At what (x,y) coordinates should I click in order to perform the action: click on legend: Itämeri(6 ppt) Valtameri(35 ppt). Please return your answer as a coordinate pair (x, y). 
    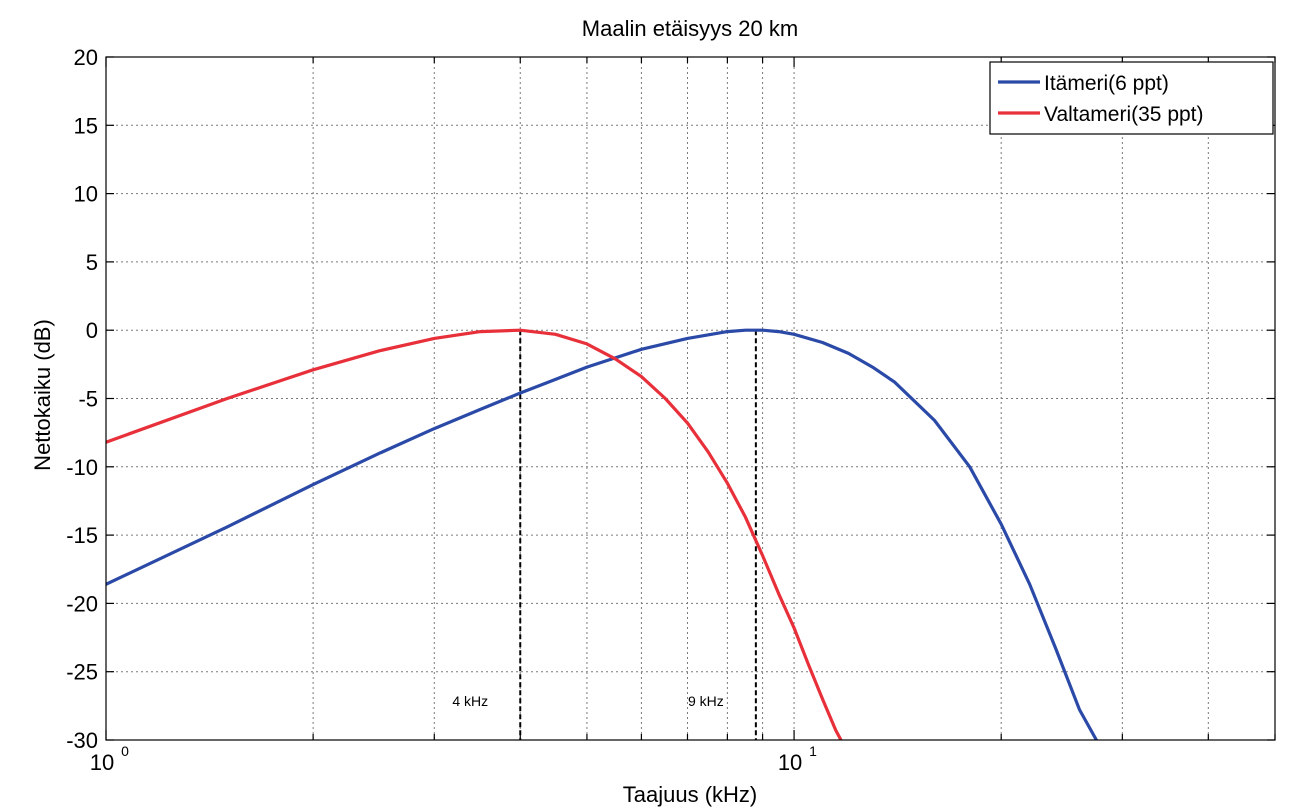
    Looking at the image, I should click on (1131, 98).